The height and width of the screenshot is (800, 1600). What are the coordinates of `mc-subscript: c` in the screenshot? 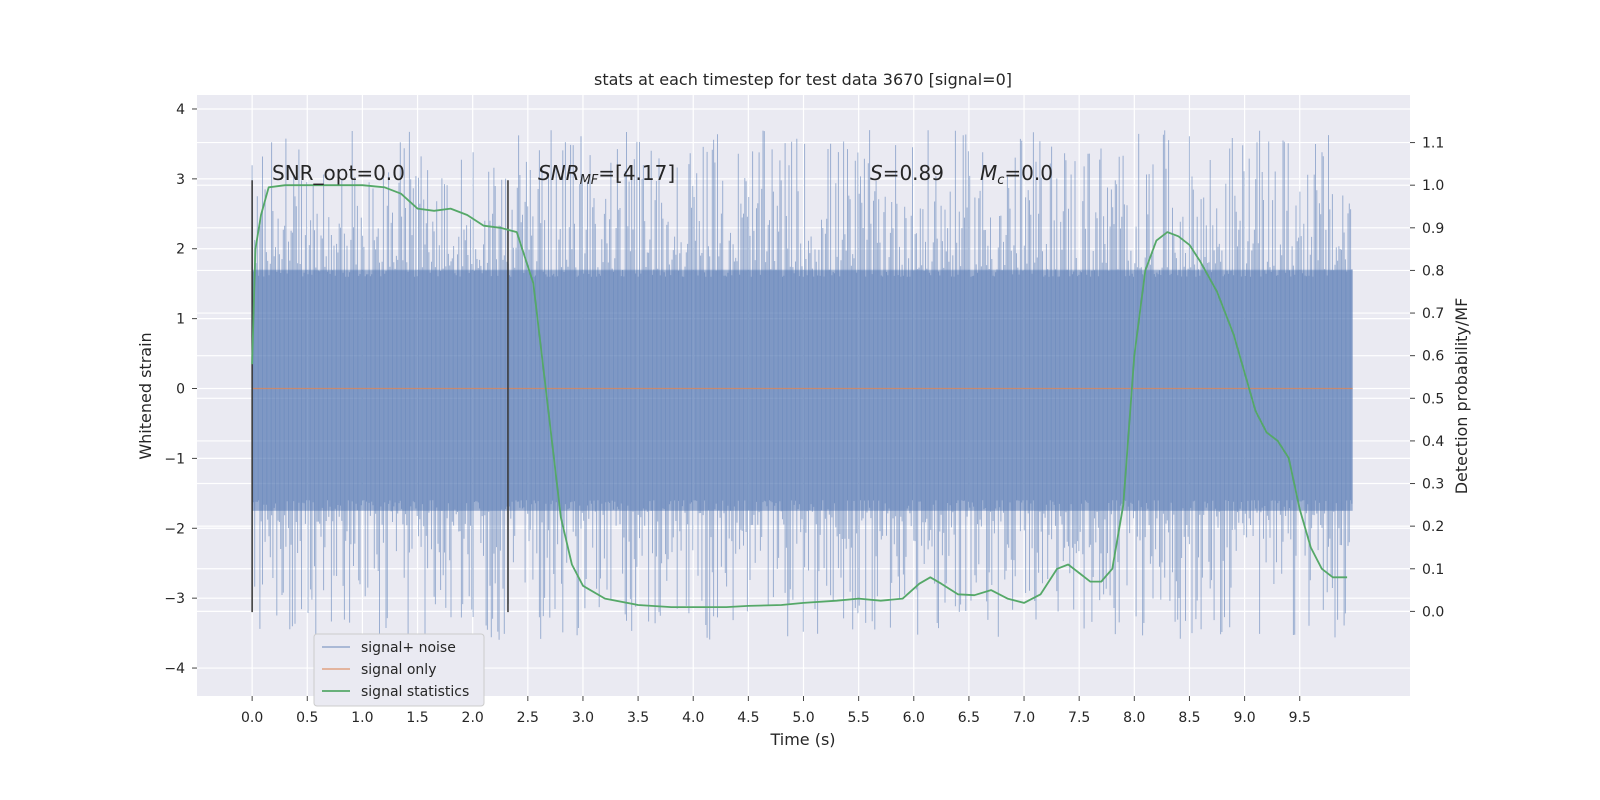 It's located at (1000, 180).